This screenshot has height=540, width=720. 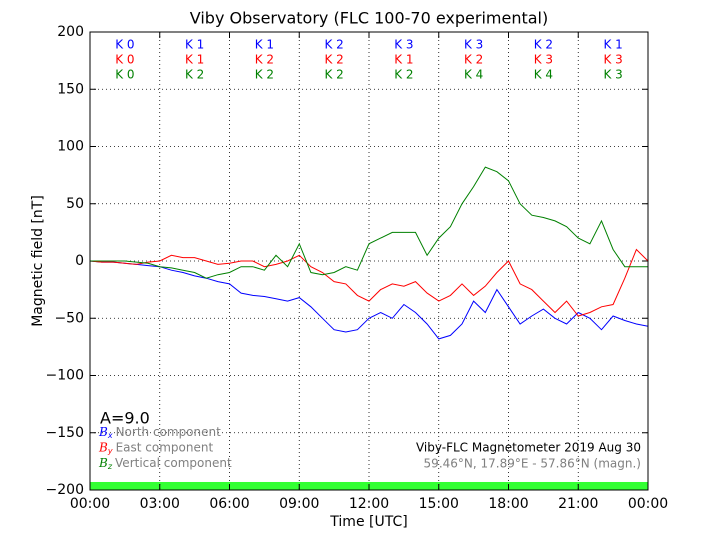 What do you see at coordinates (65, 490) in the screenshot?
I see `y-tick-label: −200` at bounding box center [65, 490].